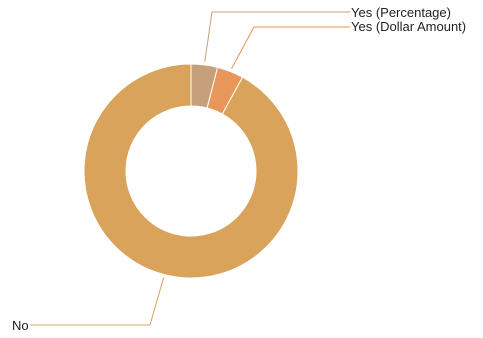 Image resolution: width=483 pixels, height=338 pixels. I want to click on leader-yes-percentage, so click(277, 36).